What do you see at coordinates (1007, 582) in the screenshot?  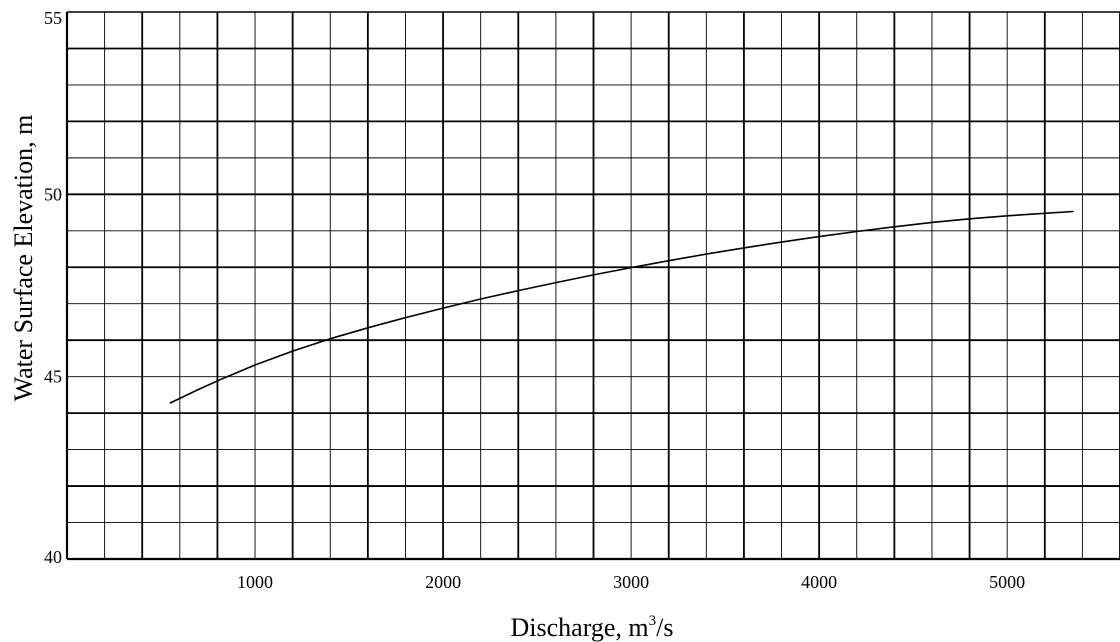 I see `x-tick-label: 5000` at bounding box center [1007, 582].